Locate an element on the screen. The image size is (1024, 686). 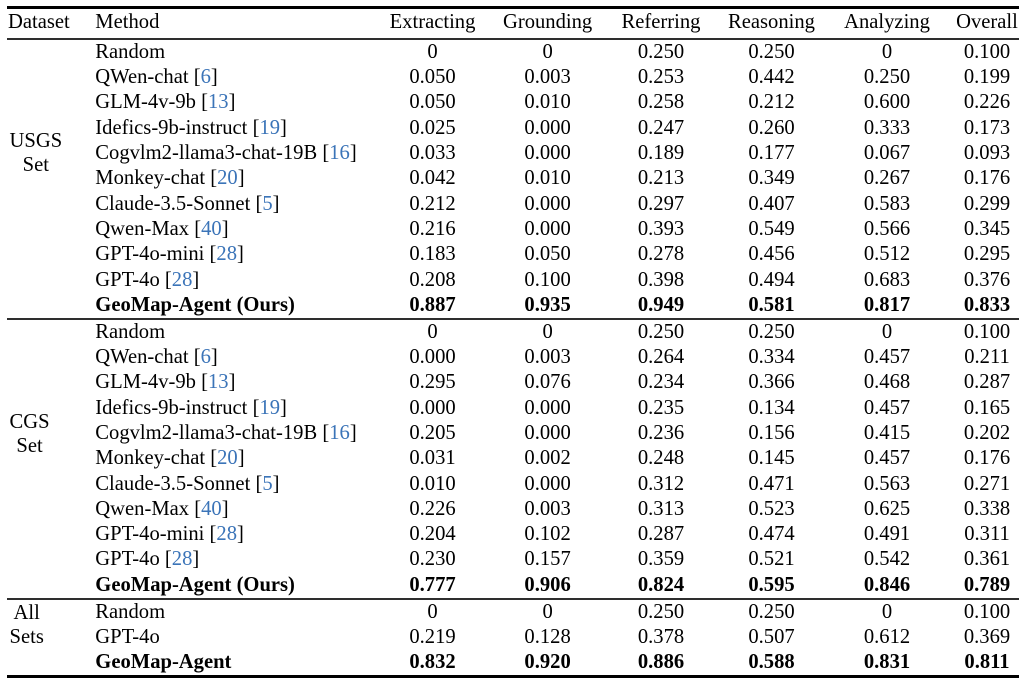
metric-cell-referring: 0.886 is located at coordinates (661, 662).